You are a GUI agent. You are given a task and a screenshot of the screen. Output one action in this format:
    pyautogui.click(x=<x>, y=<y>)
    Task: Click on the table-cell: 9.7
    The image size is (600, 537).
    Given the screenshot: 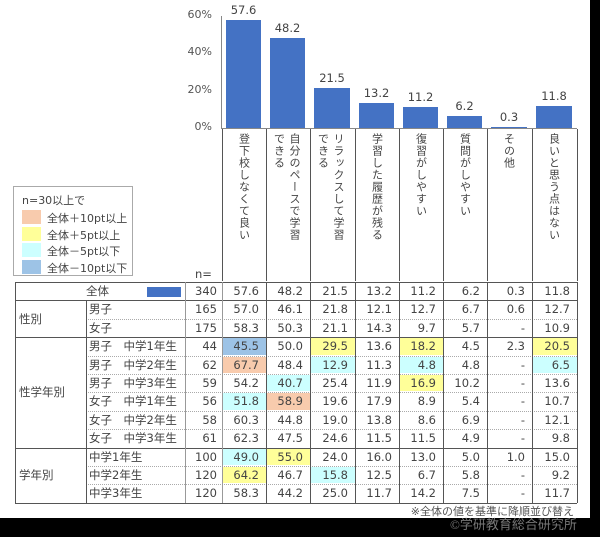 What is the action you would take?
    pyautogui.click(x=426, y=327)
    